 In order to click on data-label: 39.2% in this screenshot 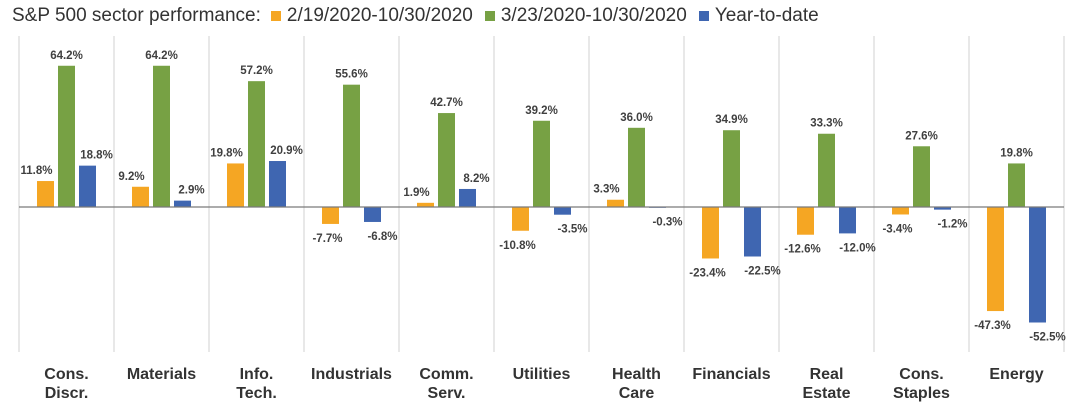, I will do `click(541, 111)`.